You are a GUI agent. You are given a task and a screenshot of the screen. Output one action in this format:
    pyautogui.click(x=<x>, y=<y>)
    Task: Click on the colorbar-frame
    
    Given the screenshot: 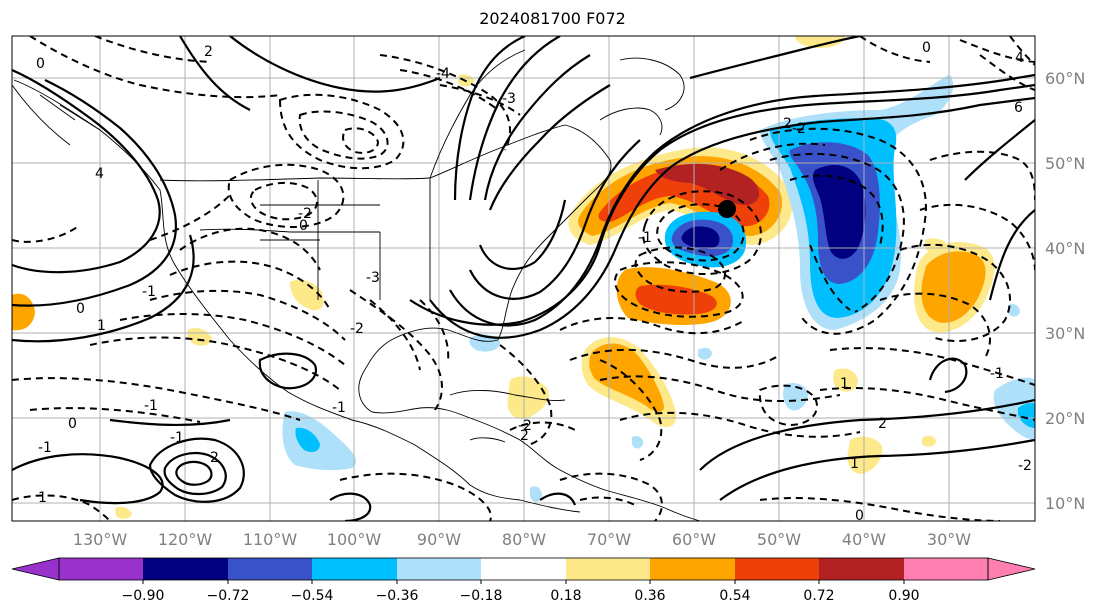 What is the action you would take?
    pyautogui.click(x=523, y=569)
    